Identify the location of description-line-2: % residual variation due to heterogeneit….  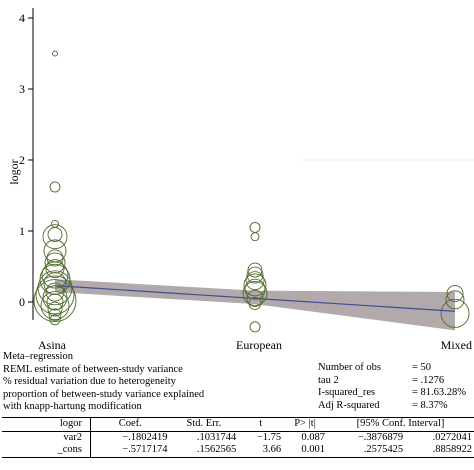
(89, 382).